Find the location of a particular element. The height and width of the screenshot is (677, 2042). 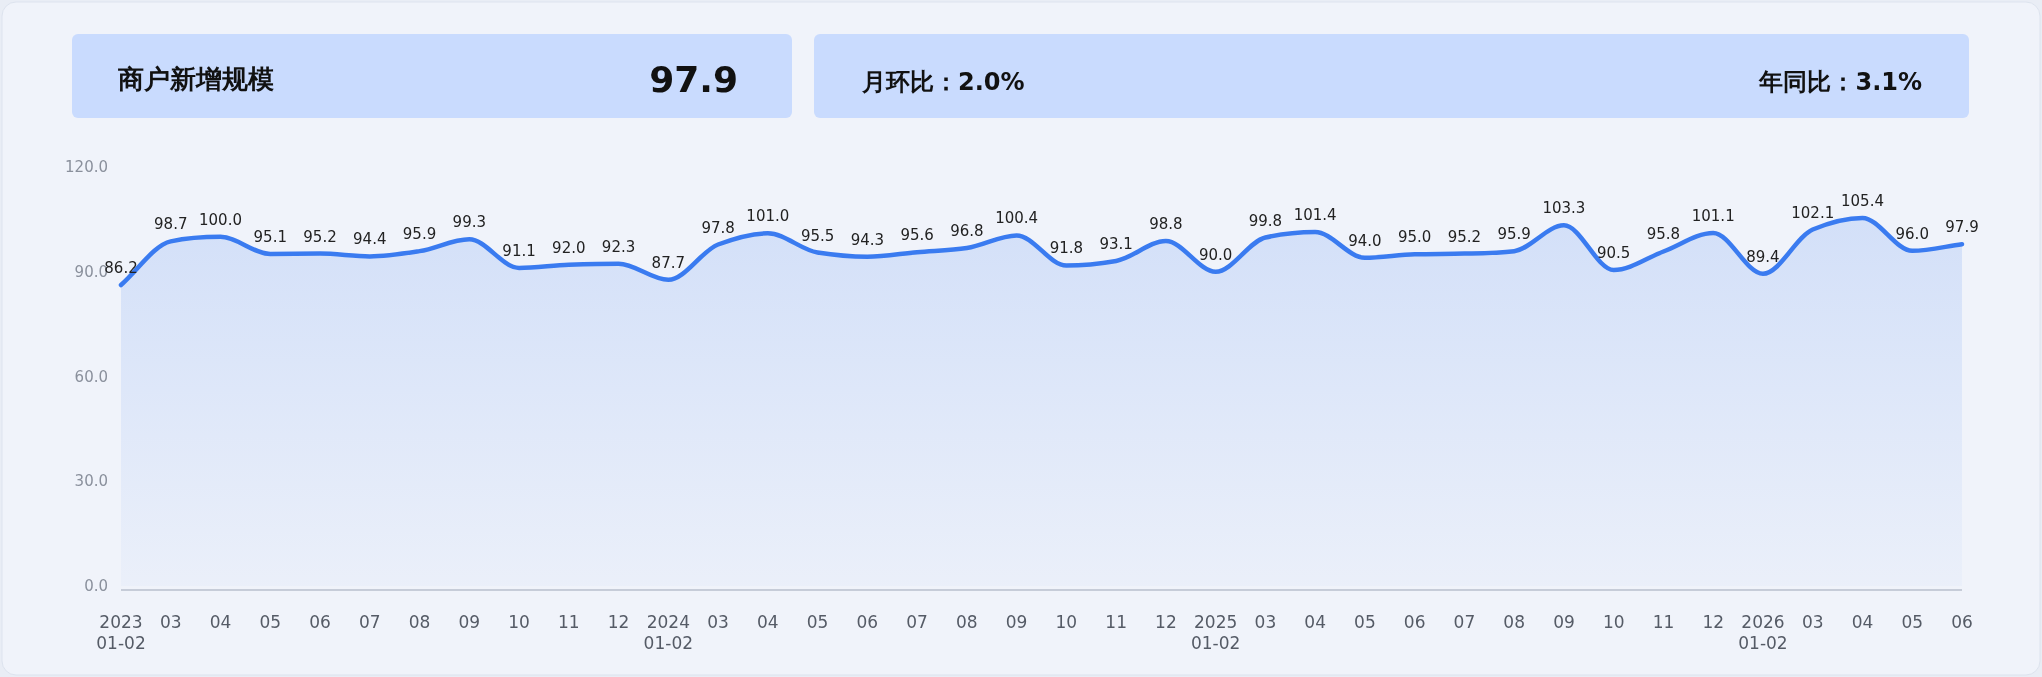

data-label: 96.8 is located at coordinates (967, 231).